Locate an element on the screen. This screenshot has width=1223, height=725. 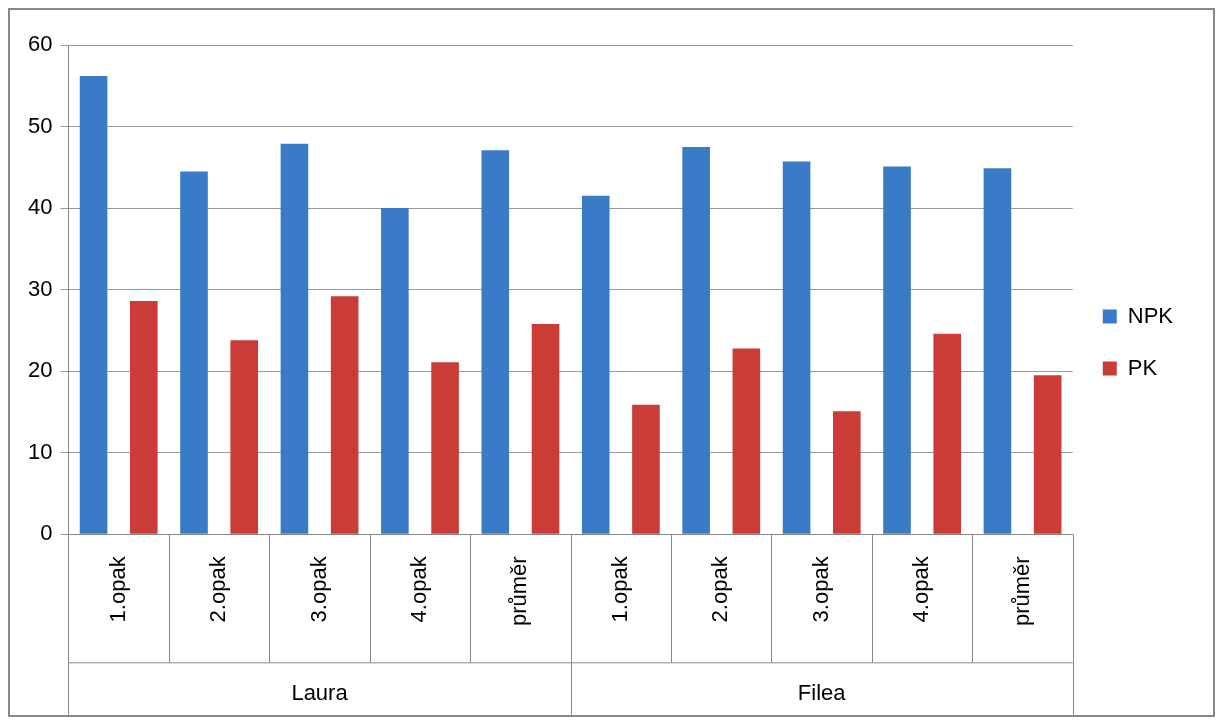
text: Filea is located at coordinates (822, 693).